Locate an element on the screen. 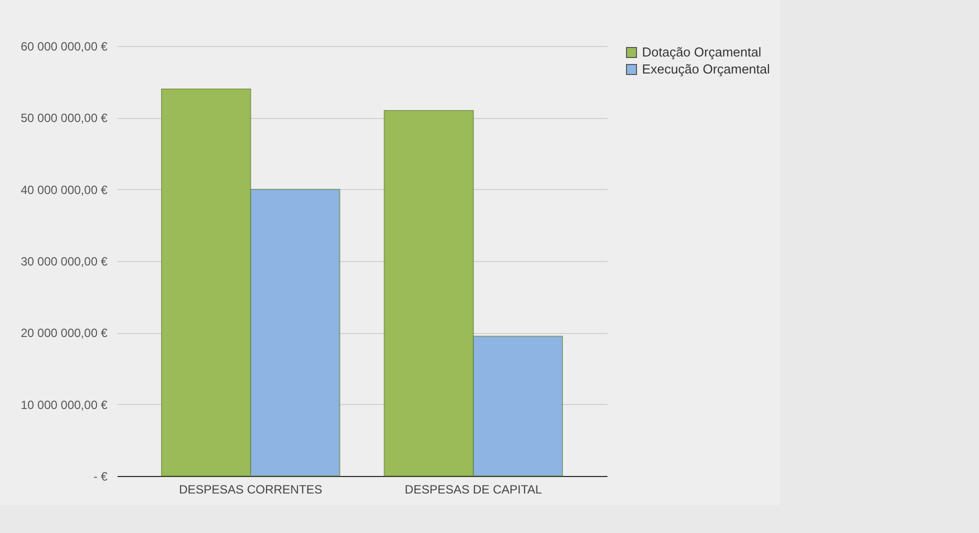  y-tick-label: 10 000 000,00 € is located at coordinates (64, 405).